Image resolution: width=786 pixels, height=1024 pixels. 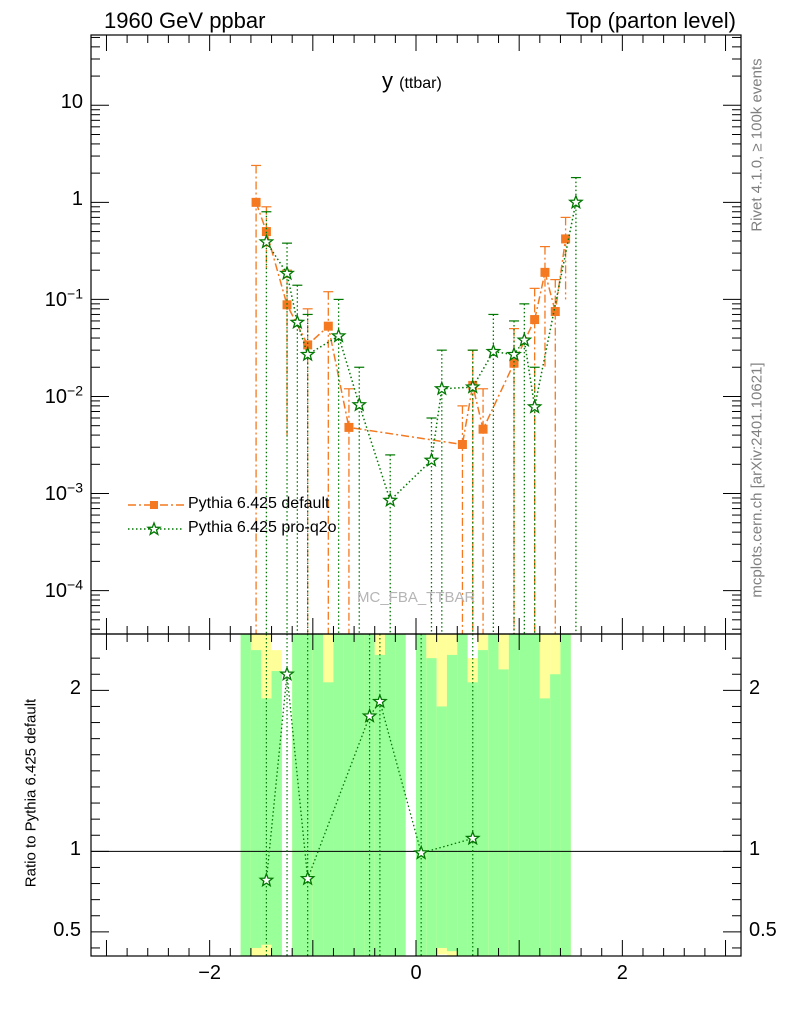 What do you see at coordinates (71, 102) in the screenshot?
I see `main-y-tick-label: 10` at bounding box center [71, 102].